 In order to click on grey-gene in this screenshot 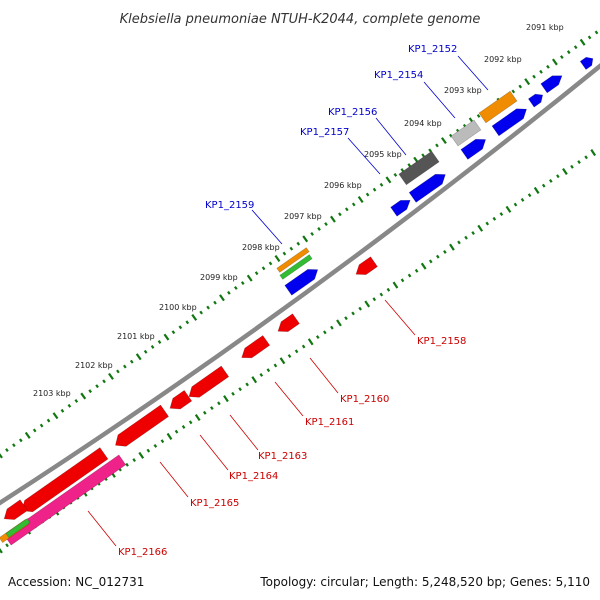, I will do `click(419, 168)`.